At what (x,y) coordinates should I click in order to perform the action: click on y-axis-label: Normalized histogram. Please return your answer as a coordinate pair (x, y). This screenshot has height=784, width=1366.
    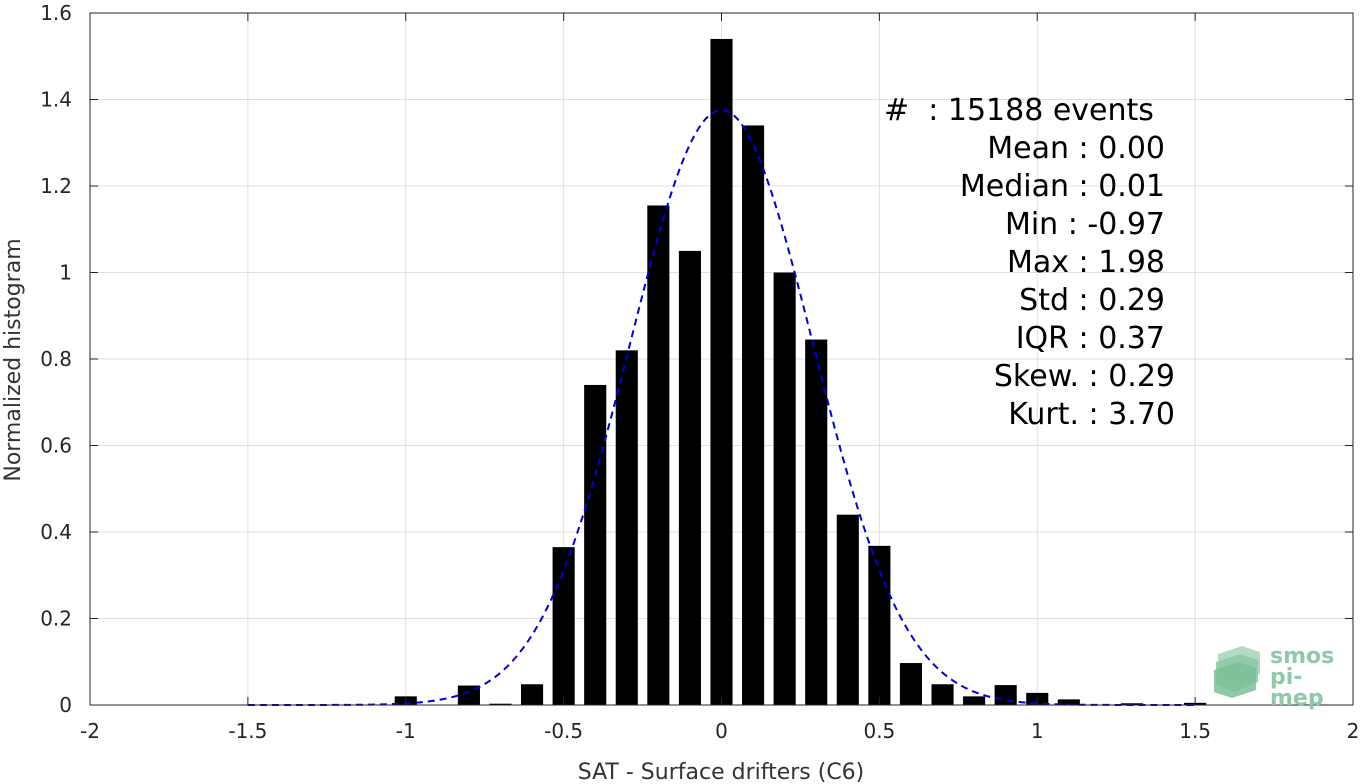
    Looking at the image, I should click on (13, 359).